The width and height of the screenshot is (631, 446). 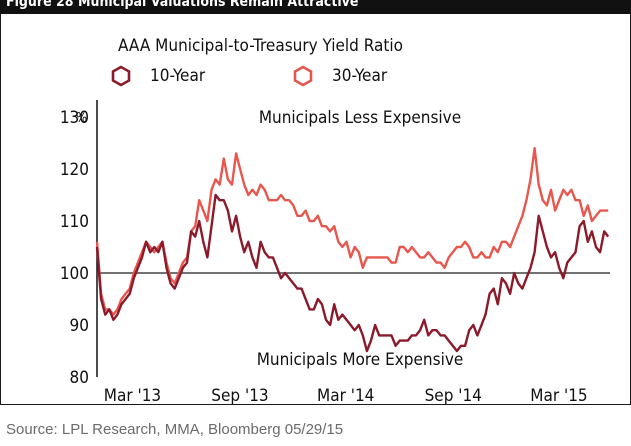 What do you see at coordinates (74, 118) in the screenshot?
I see `y-tick-label: 130` at bounding box center [74, 118].